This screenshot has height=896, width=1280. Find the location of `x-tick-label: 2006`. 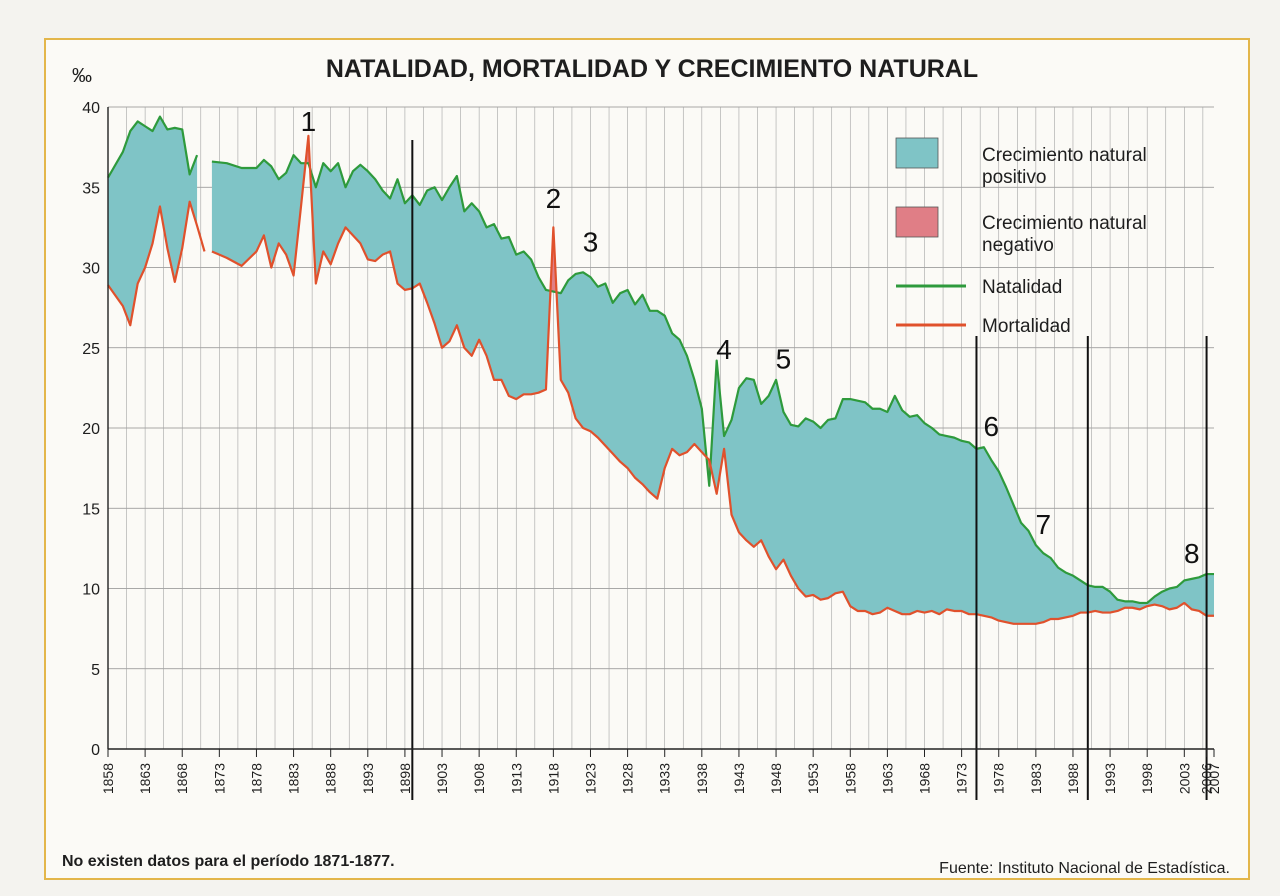

x-tick-label: 2006 is located at coordinates (1207, 778).